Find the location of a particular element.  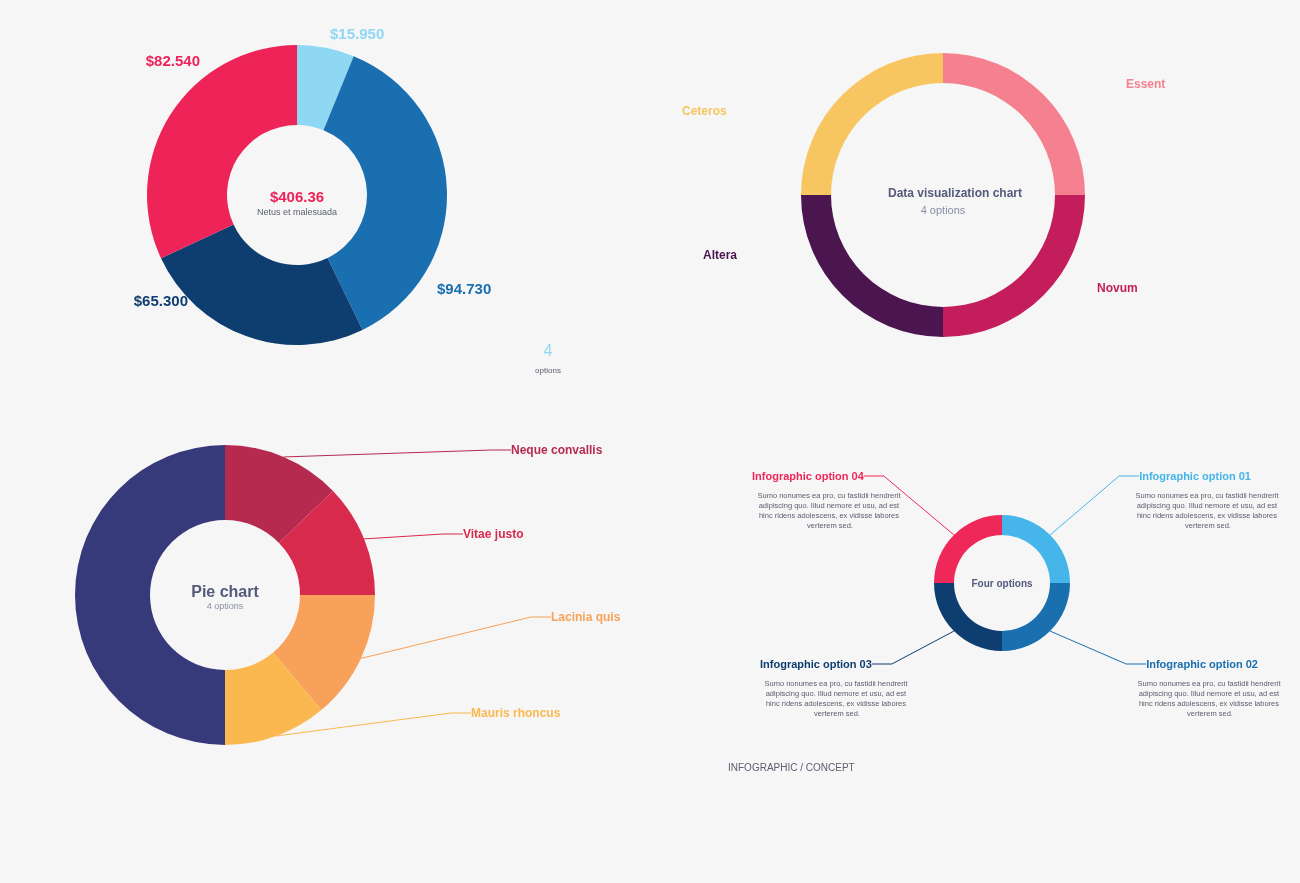

slice-label: Novum is located at coordinates (1117, 288).